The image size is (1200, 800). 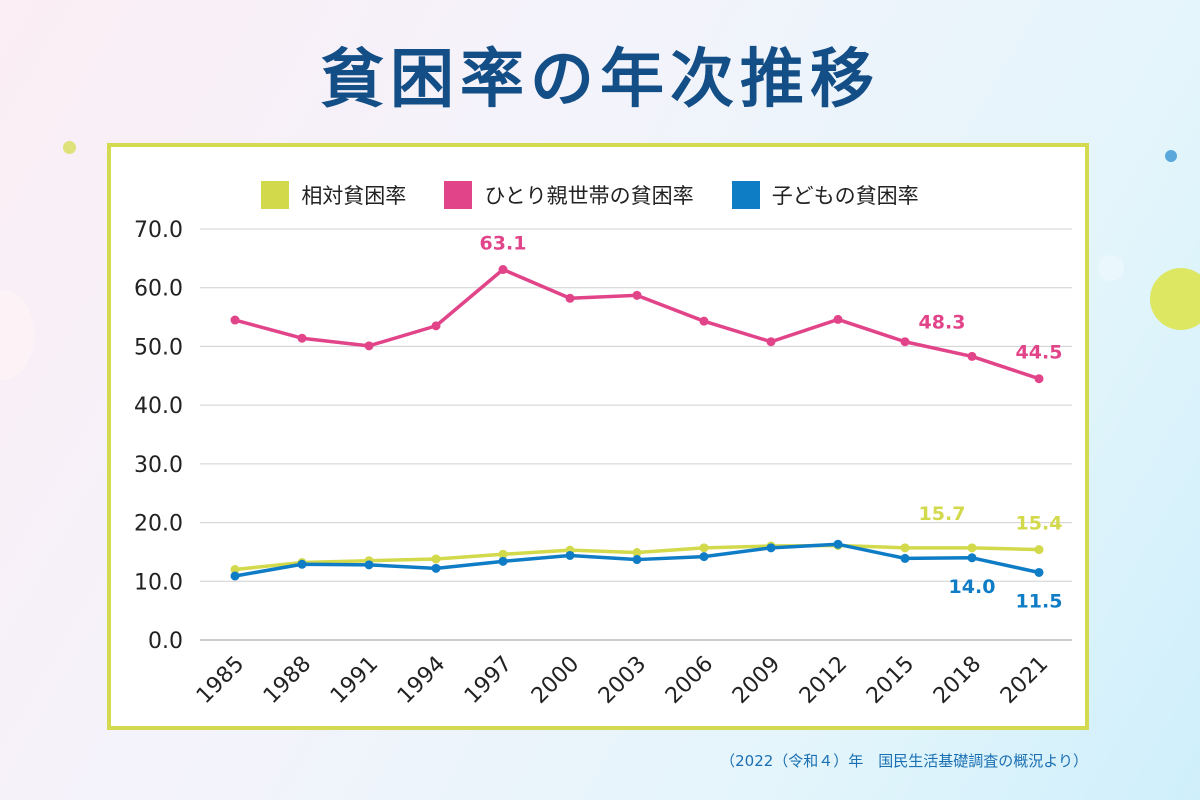 I want to click on x-tick-label: 2021, so click(x=1024, y=680).